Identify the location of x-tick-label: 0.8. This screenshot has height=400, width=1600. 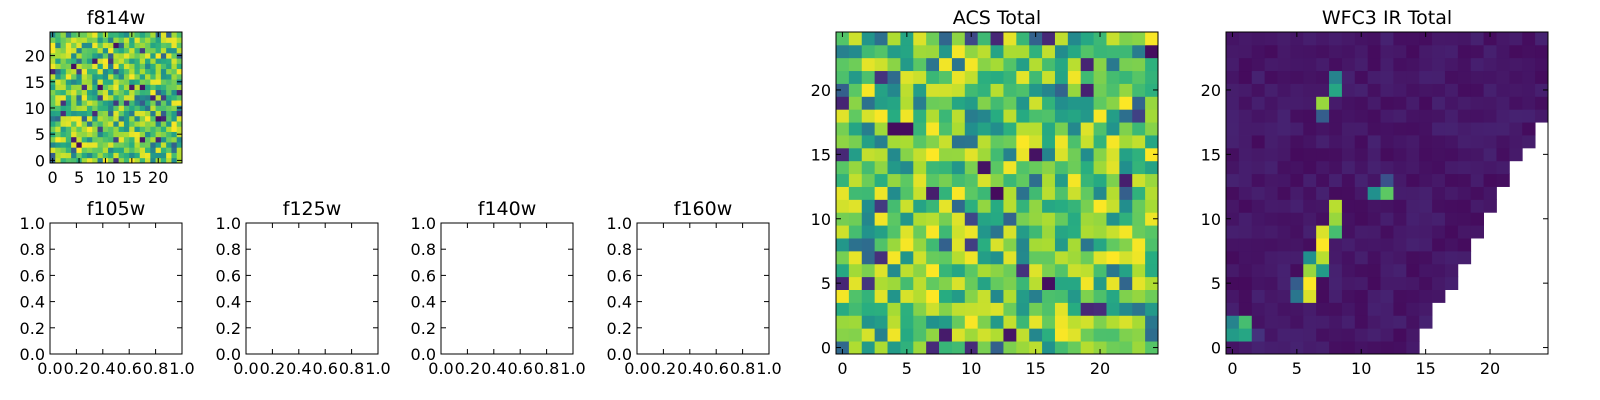
(742, 368).